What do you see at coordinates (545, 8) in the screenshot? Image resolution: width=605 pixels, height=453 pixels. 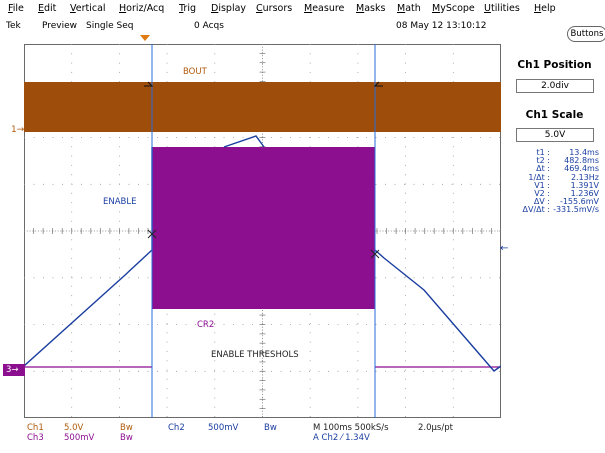 I see `menu-help: Help` at bounding box center [545, 8].